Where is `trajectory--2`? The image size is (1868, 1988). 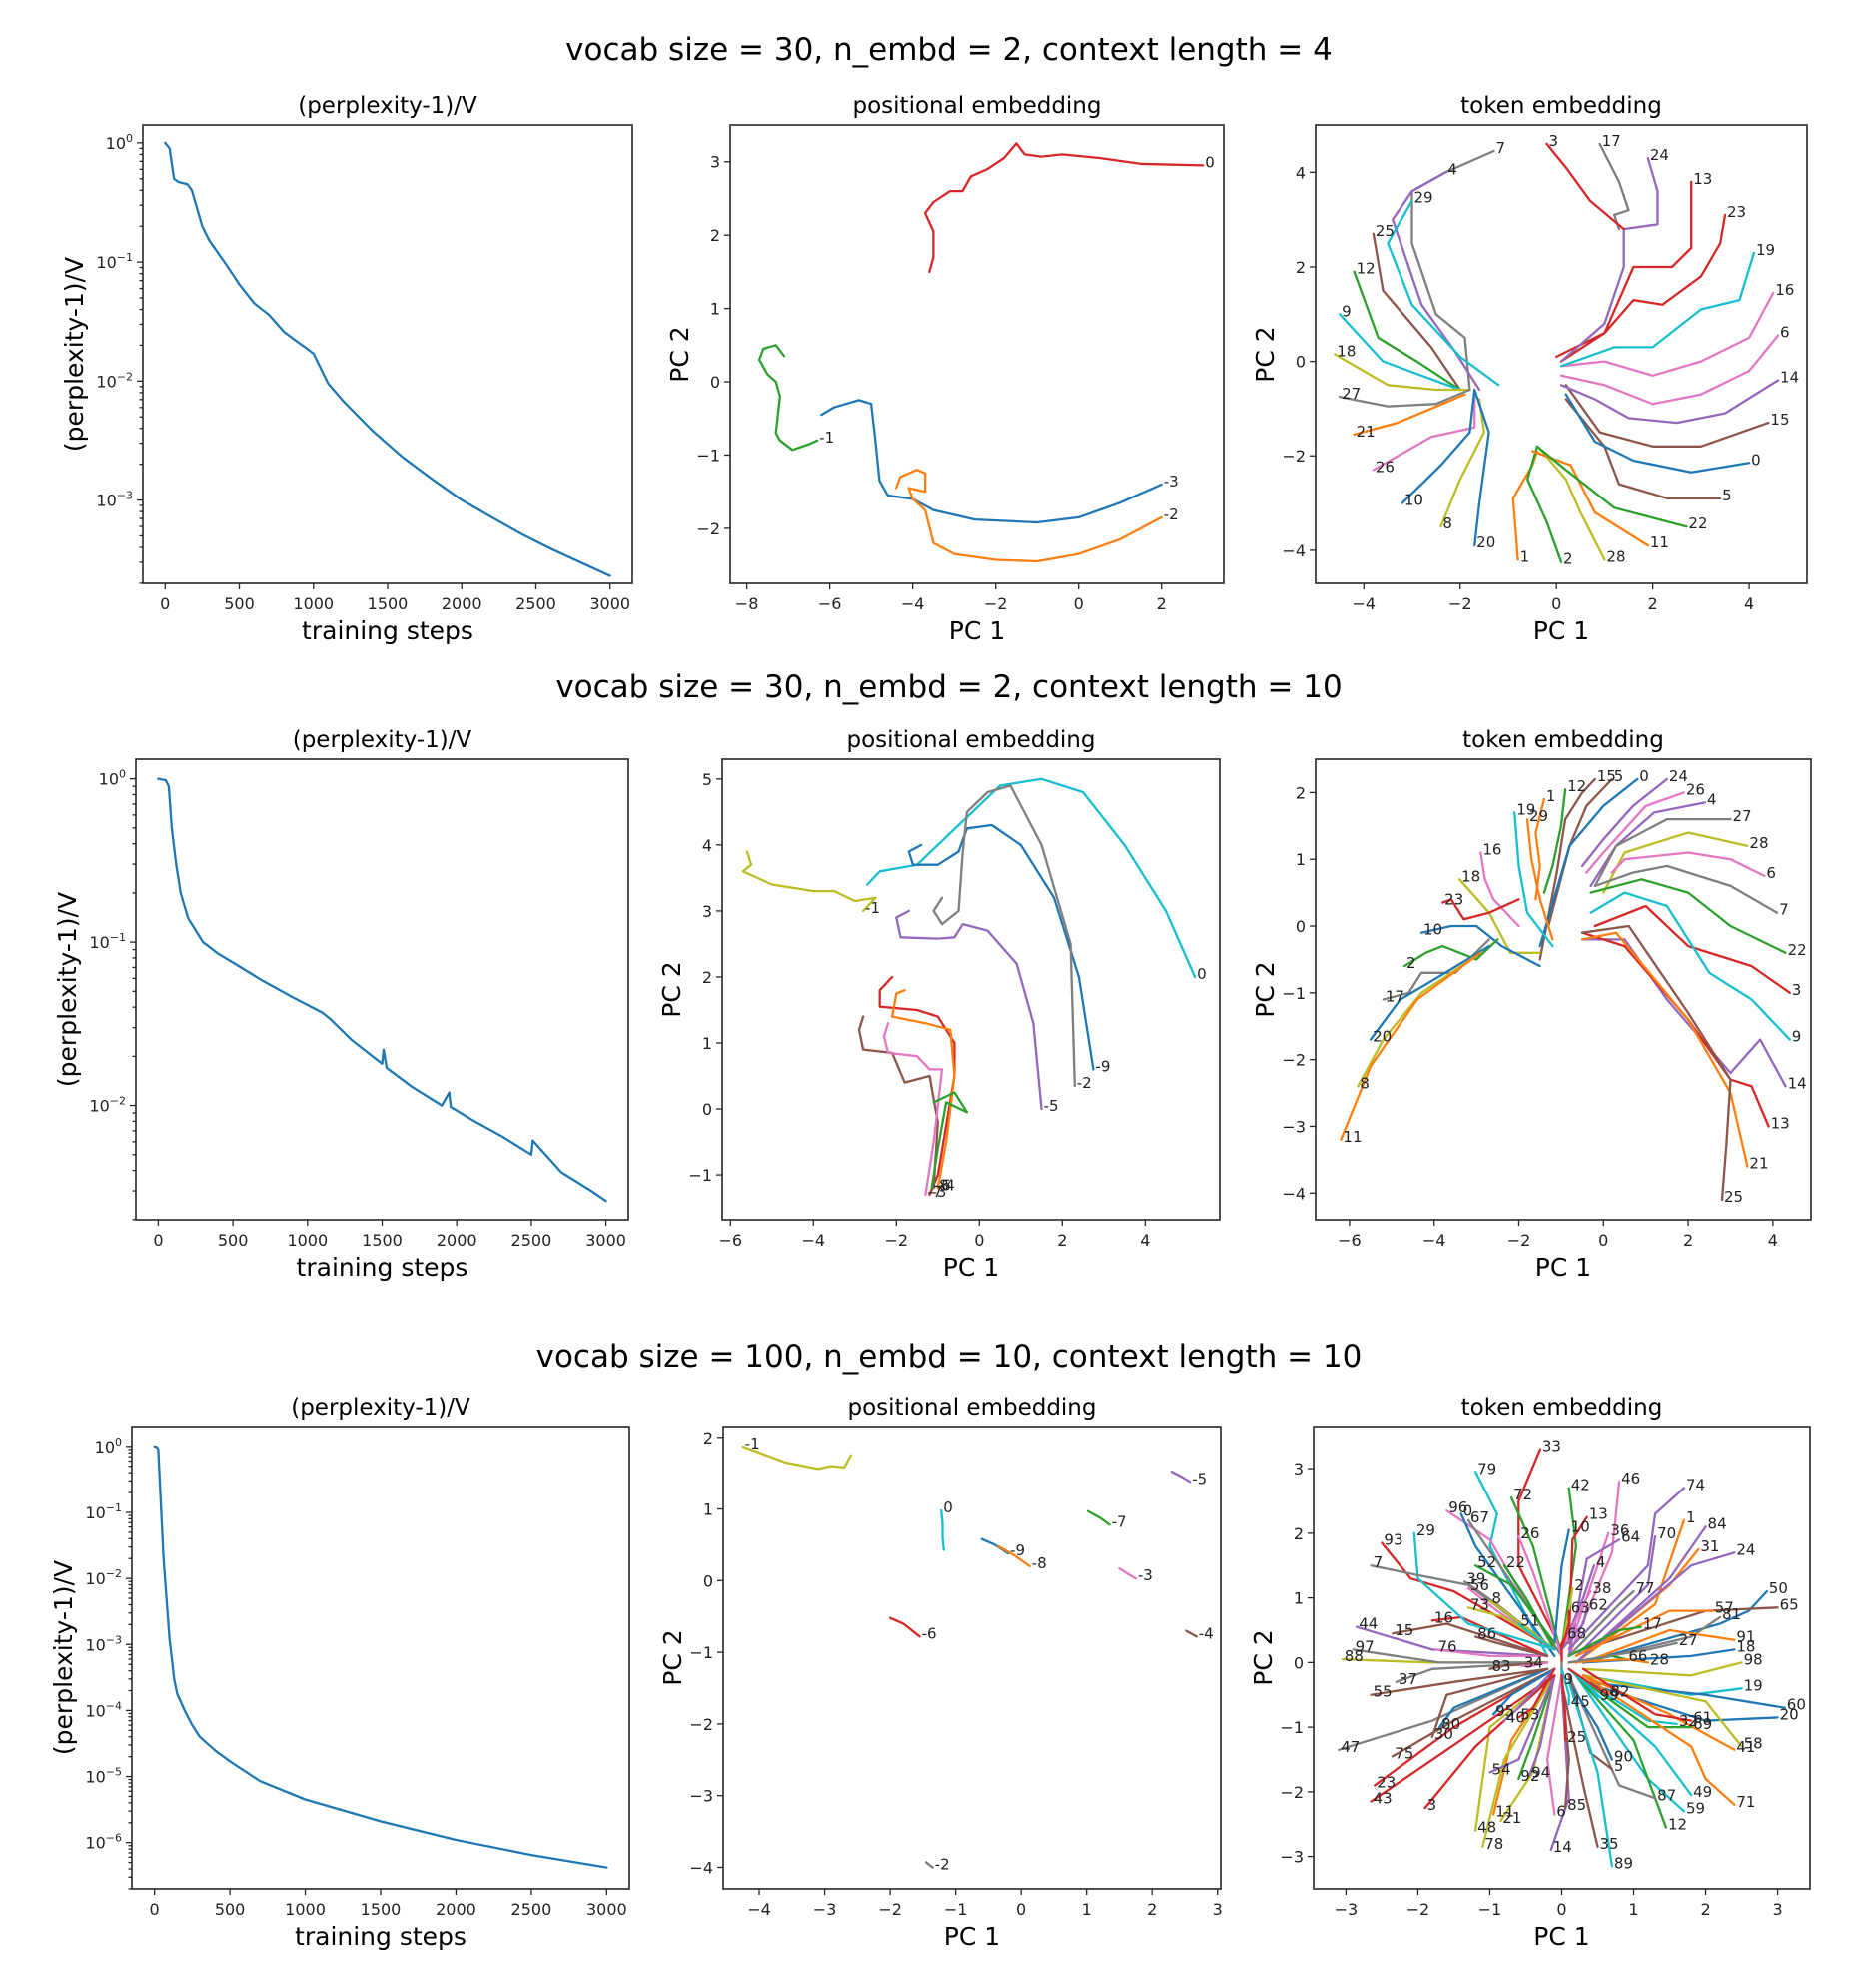 trajectory--2 is located at coordinates (1028, 516).